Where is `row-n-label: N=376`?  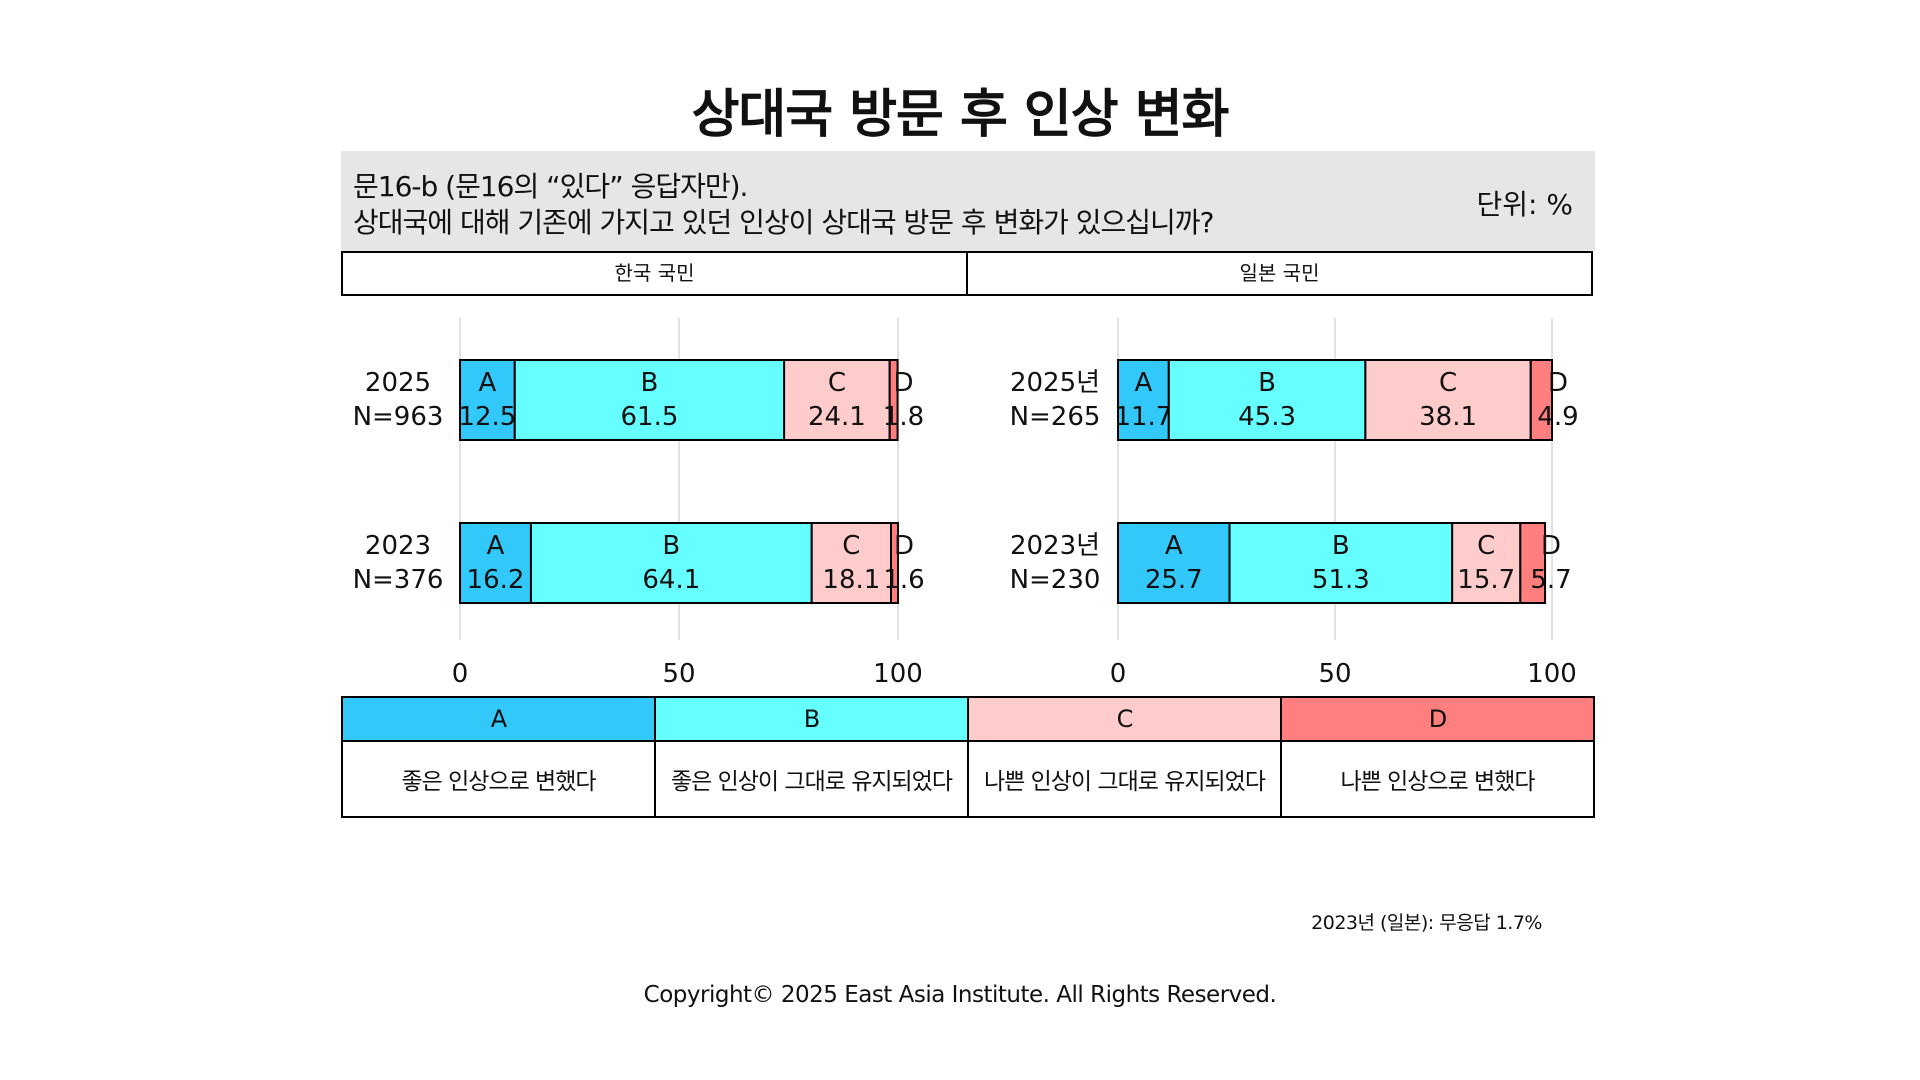 row-n-label: N=376 is located at coordinates (398, 580).